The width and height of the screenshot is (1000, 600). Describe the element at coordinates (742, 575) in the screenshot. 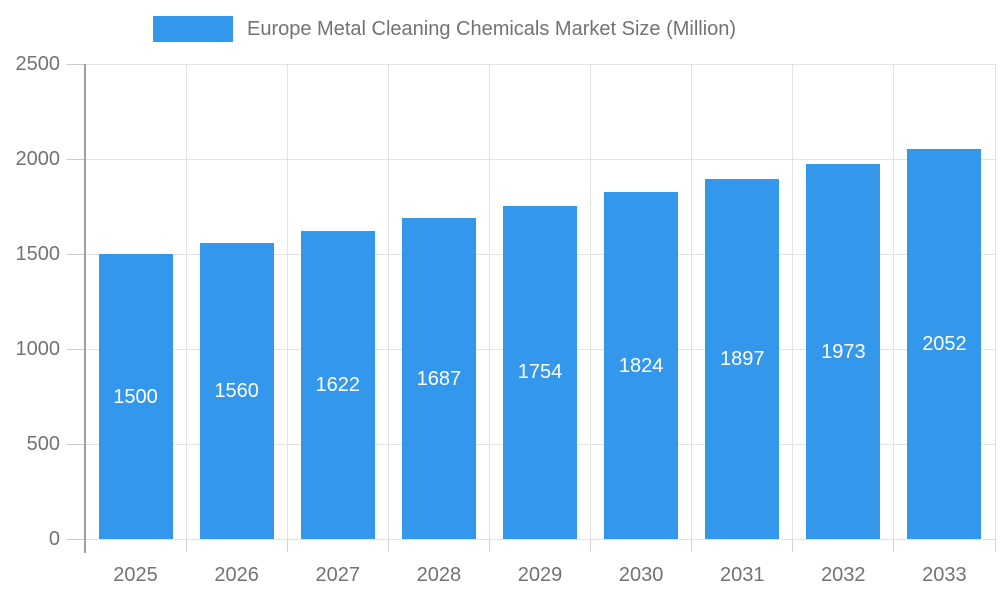

I see `x-tick-label: 2031` at that location.